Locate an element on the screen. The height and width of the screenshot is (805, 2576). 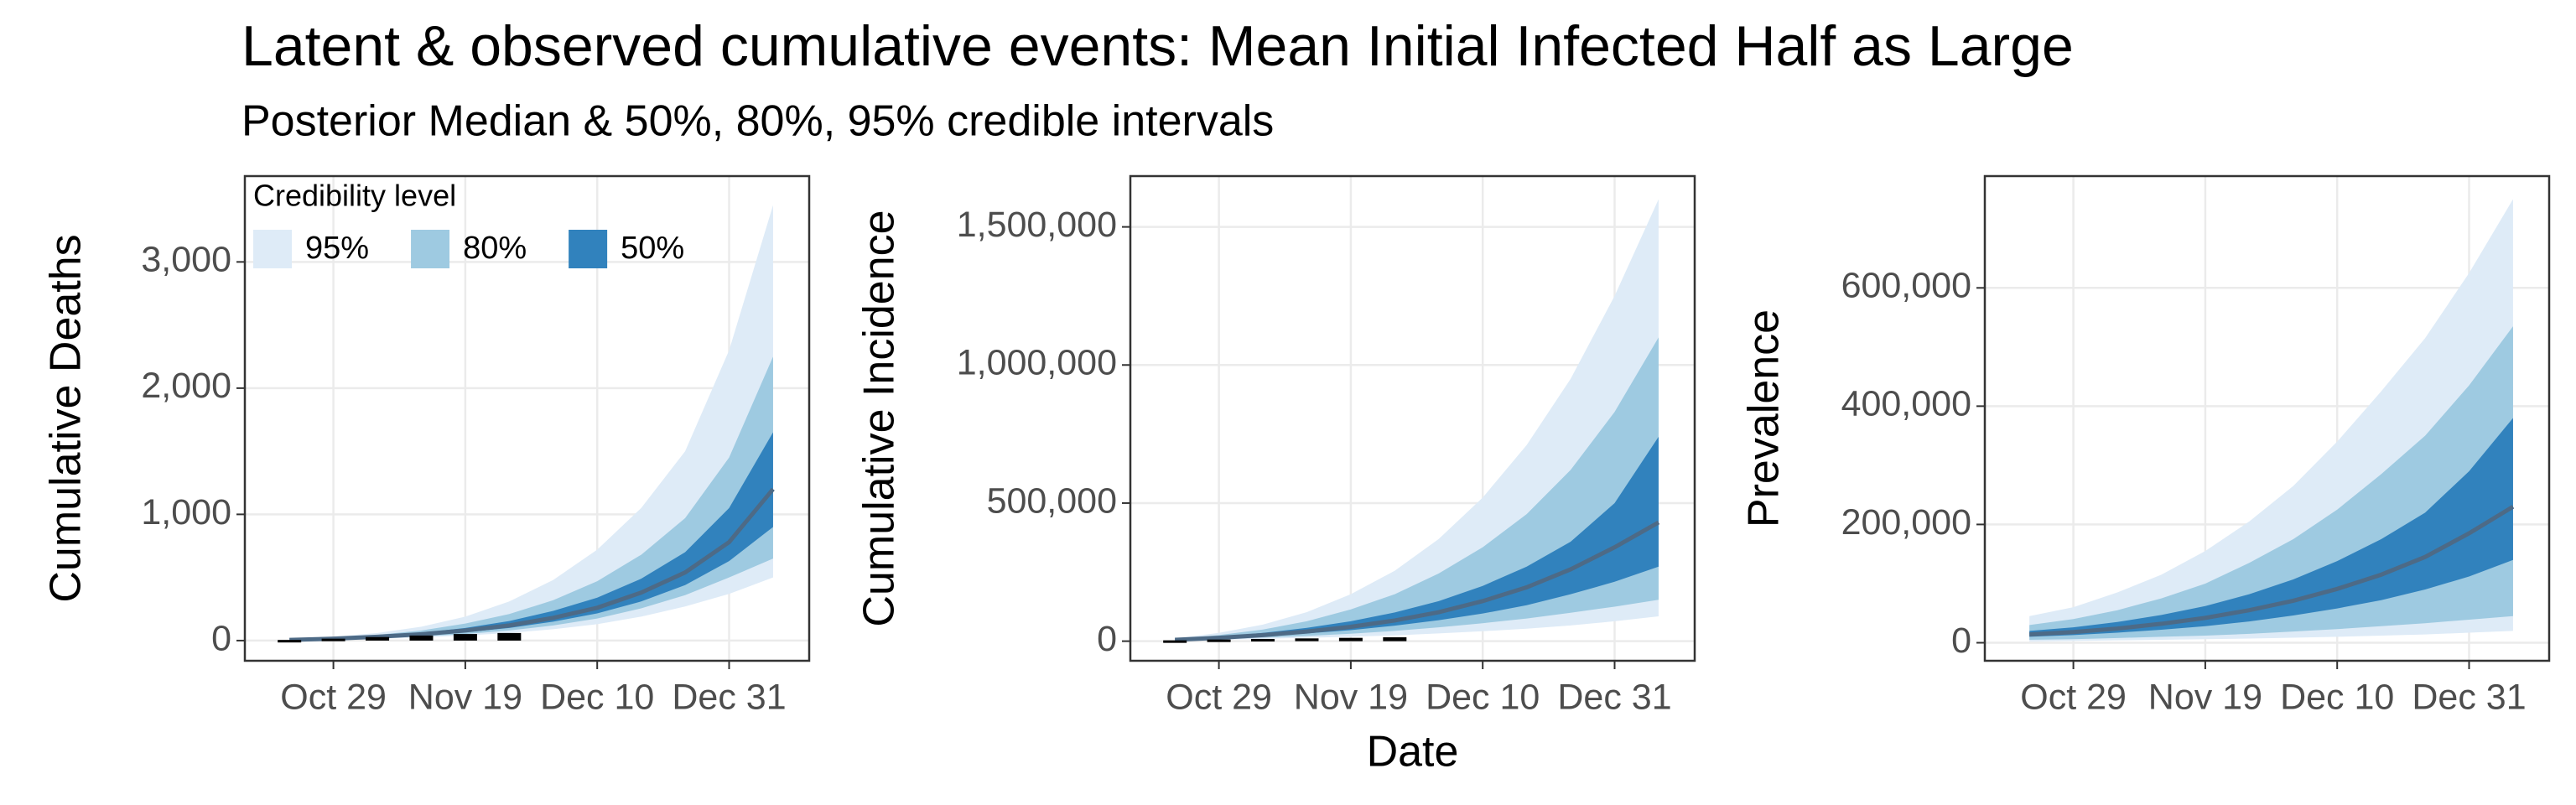
legend-title: Credibility level is located at coordinates (354, 196).